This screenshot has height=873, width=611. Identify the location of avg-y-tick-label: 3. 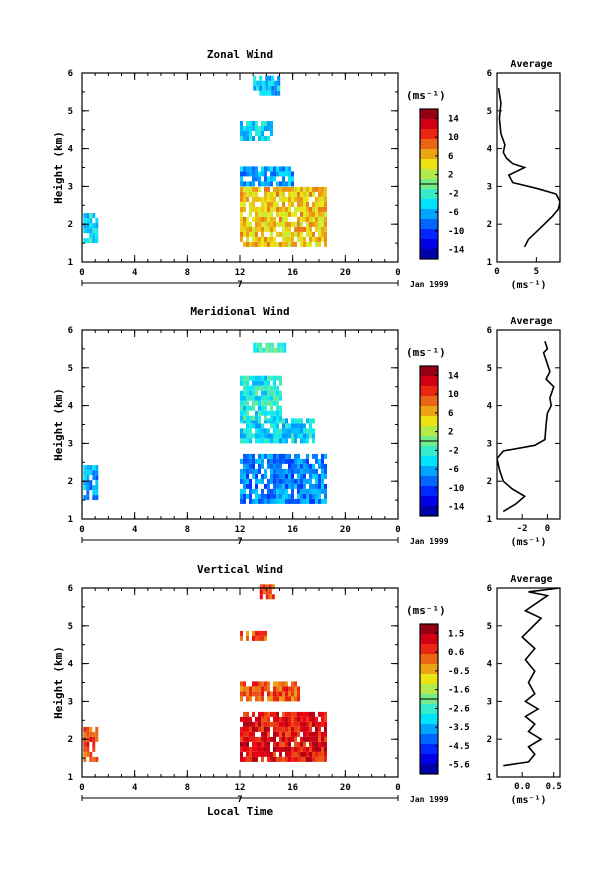
(489, 187).